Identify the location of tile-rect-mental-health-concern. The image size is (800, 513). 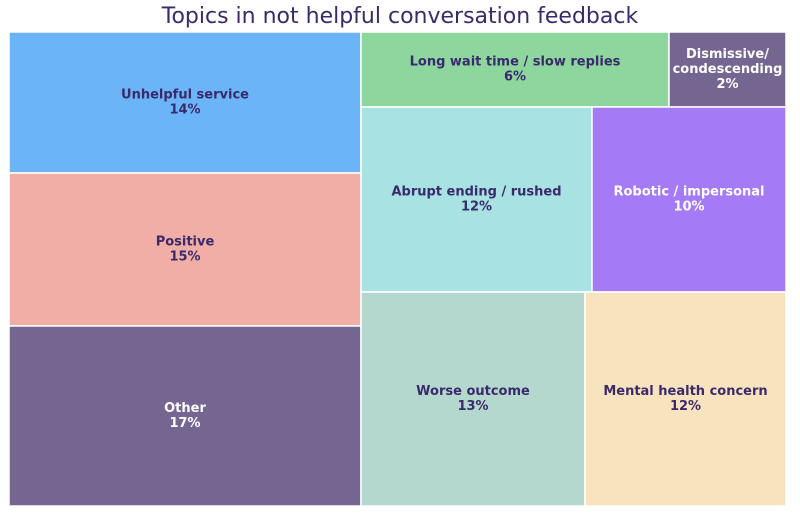
(685, 399).